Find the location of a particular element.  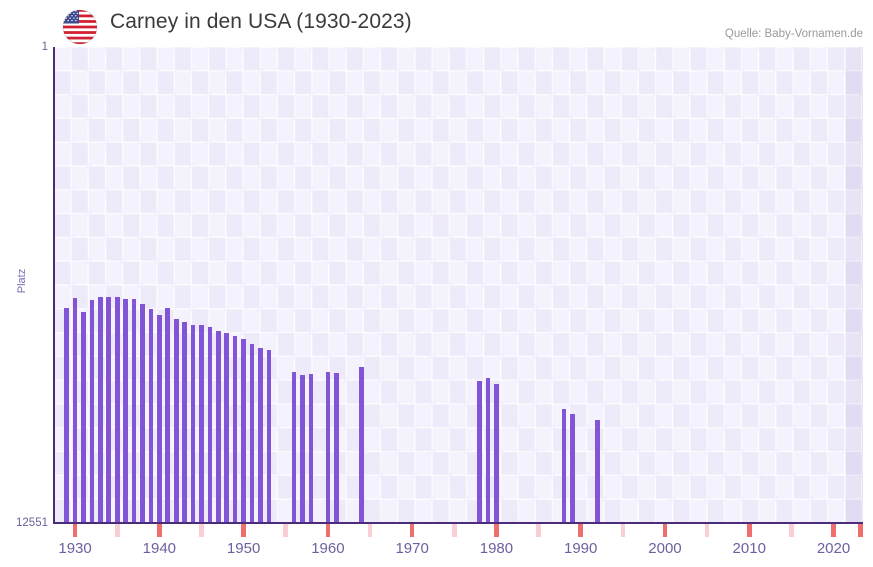

page-title: Carney in den USA (1930-2023) is located at coordinates (261, 21).